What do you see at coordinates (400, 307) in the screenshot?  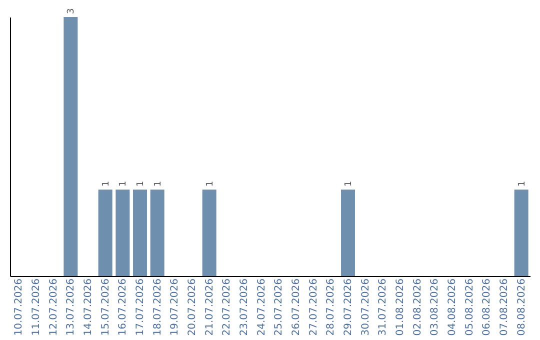 I see `x-tick-label: 01.08.2026` at bounding box center [400, 307].